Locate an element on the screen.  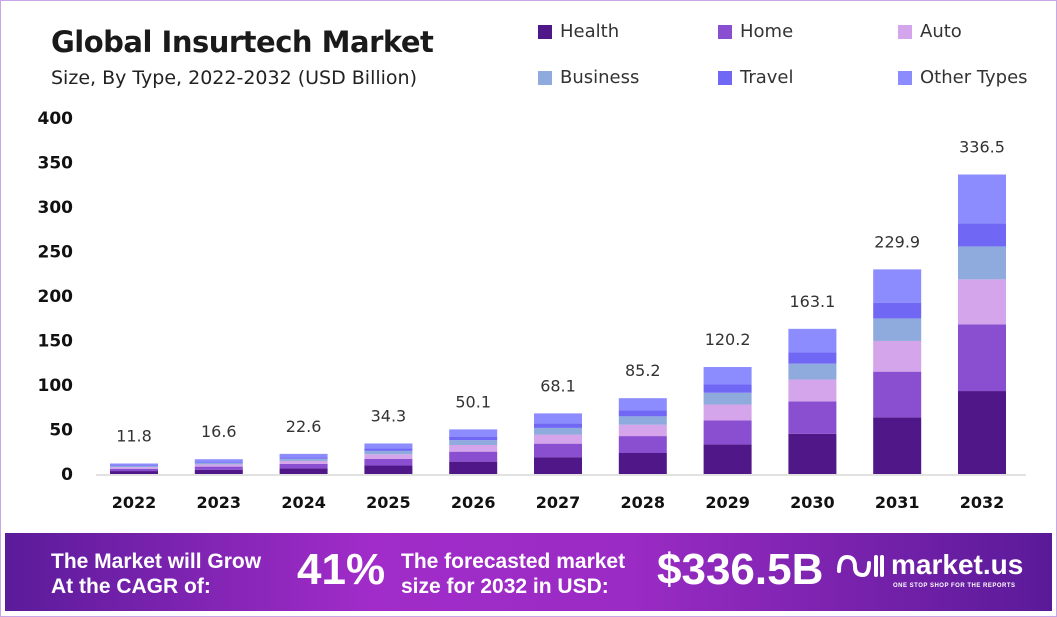
x-tick-label: 2028 is located at coordinates (643, 502).